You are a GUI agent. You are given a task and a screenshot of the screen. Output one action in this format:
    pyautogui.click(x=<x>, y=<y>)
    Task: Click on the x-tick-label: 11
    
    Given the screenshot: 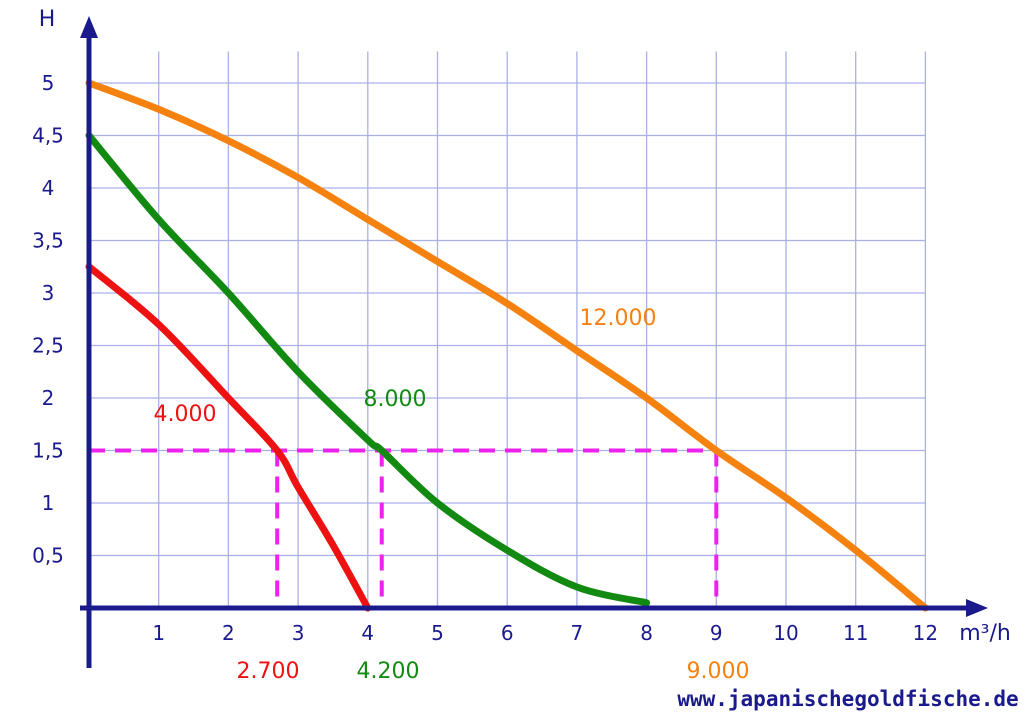 What is the action you would take?
    pyautogui.click(x=855, y=633)
    